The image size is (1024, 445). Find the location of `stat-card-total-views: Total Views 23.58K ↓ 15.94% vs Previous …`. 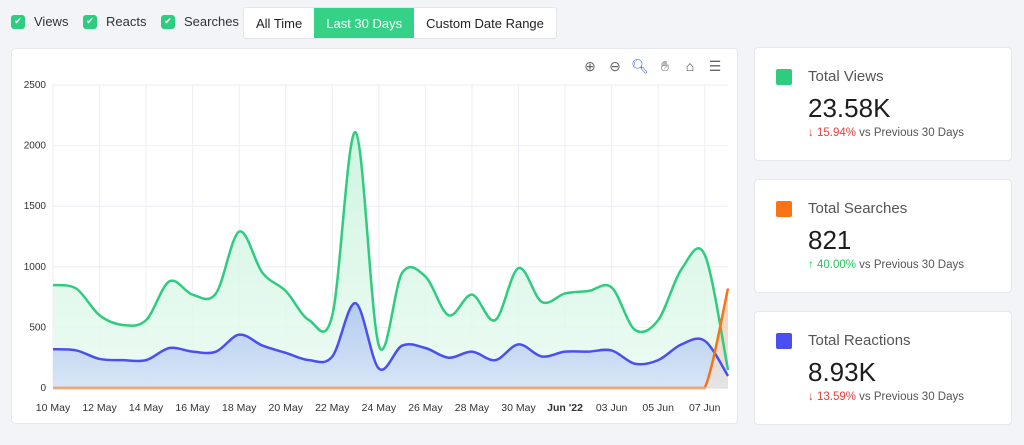

stat-card-total-views: Total Views 23.58K ↓ 15.94% vs Previous … is located at coordinates (883, 104).